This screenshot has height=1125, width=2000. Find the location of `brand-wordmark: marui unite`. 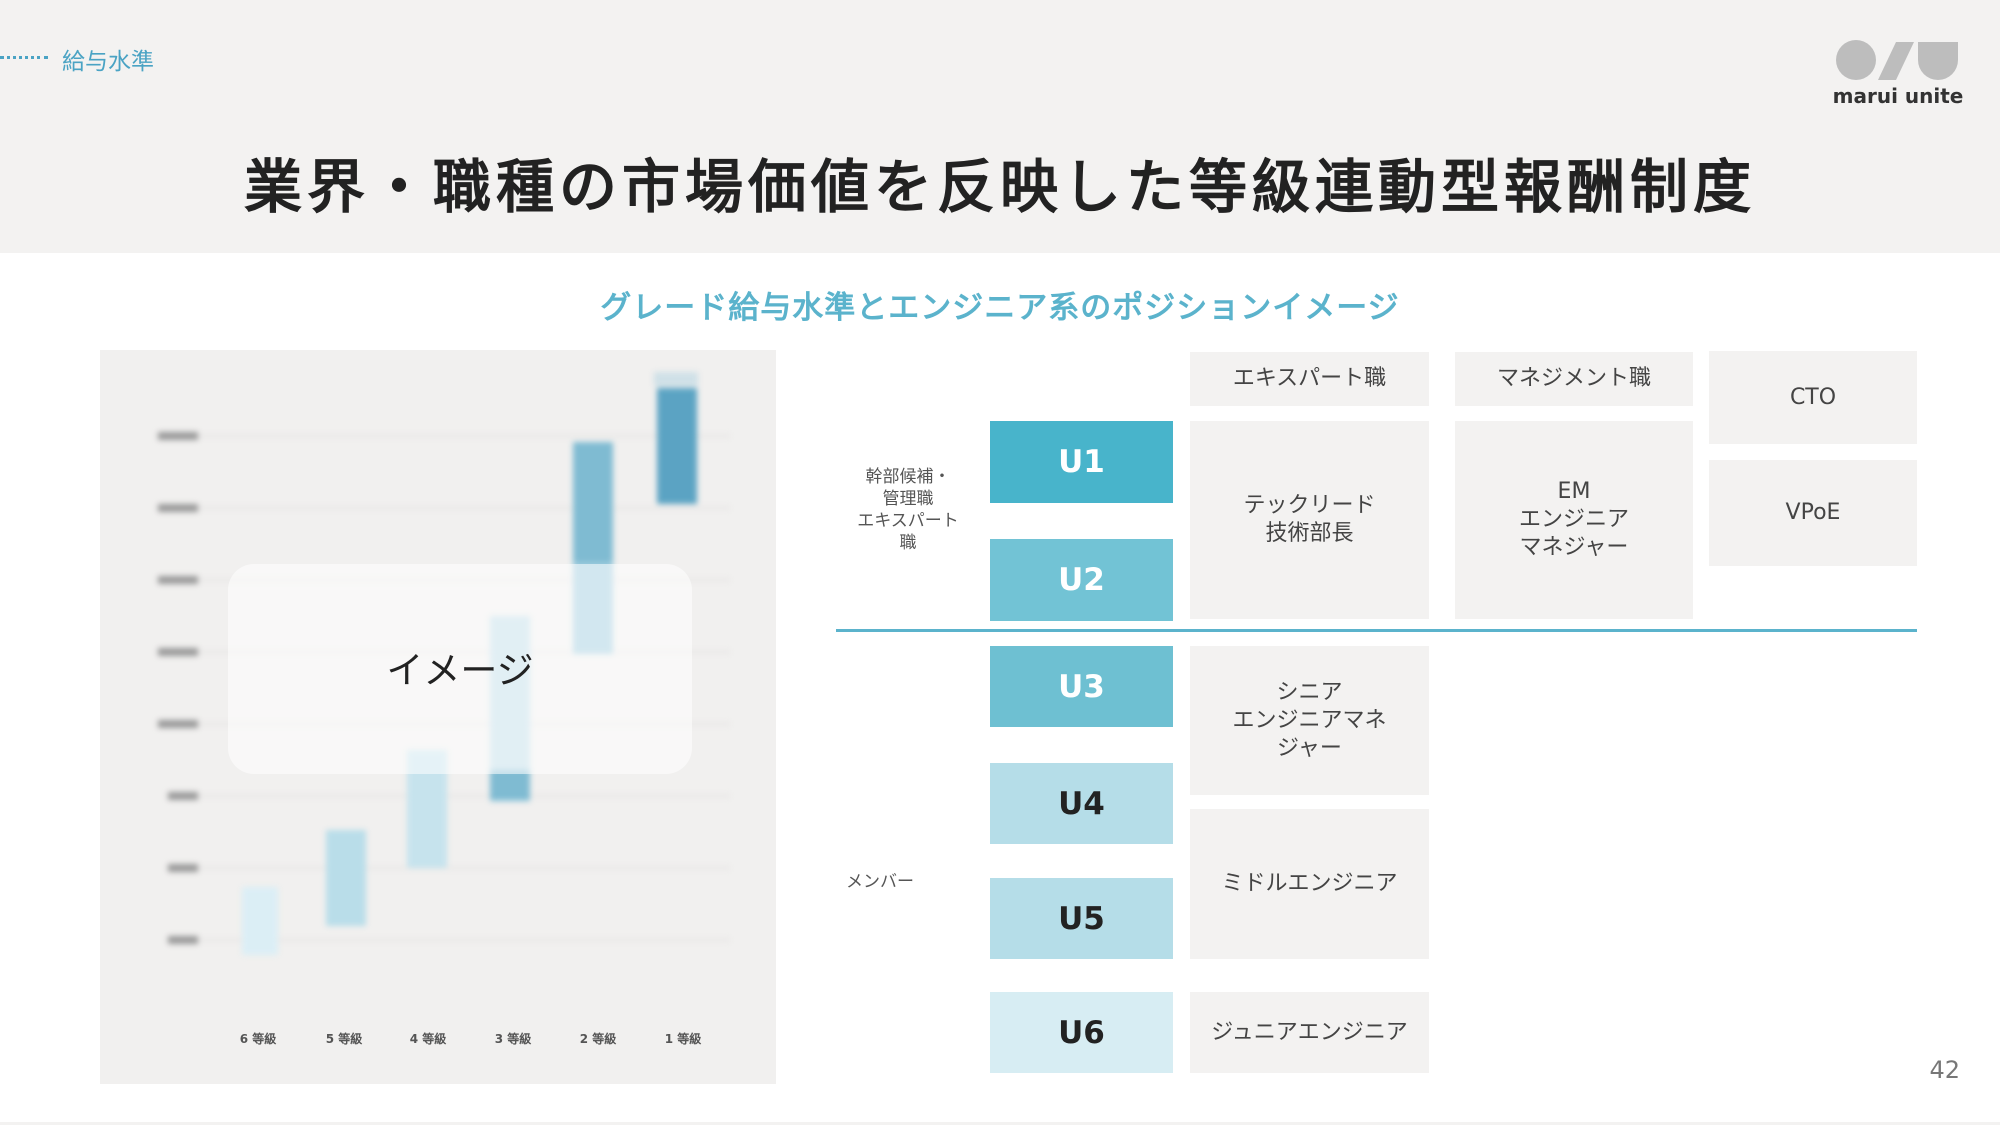

brand-wordmark: marui unite is located at coordinates (1898, 96).